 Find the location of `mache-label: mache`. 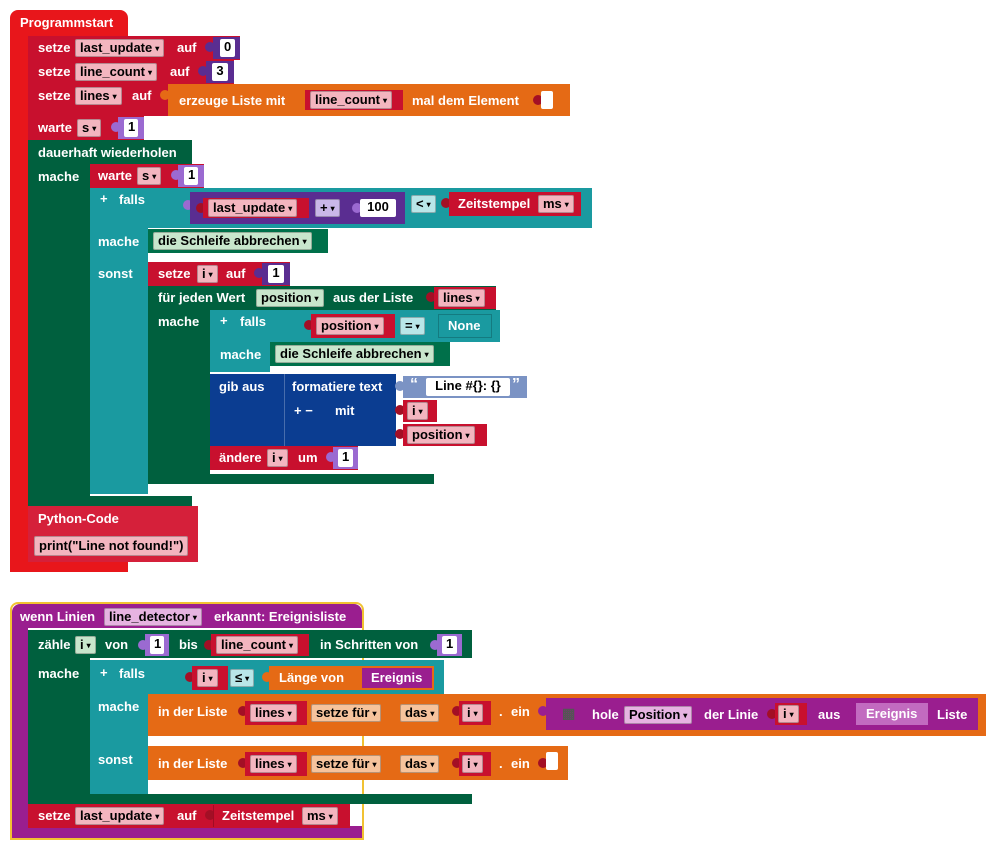

mache-label: mache is located at coordinates (119, 241).